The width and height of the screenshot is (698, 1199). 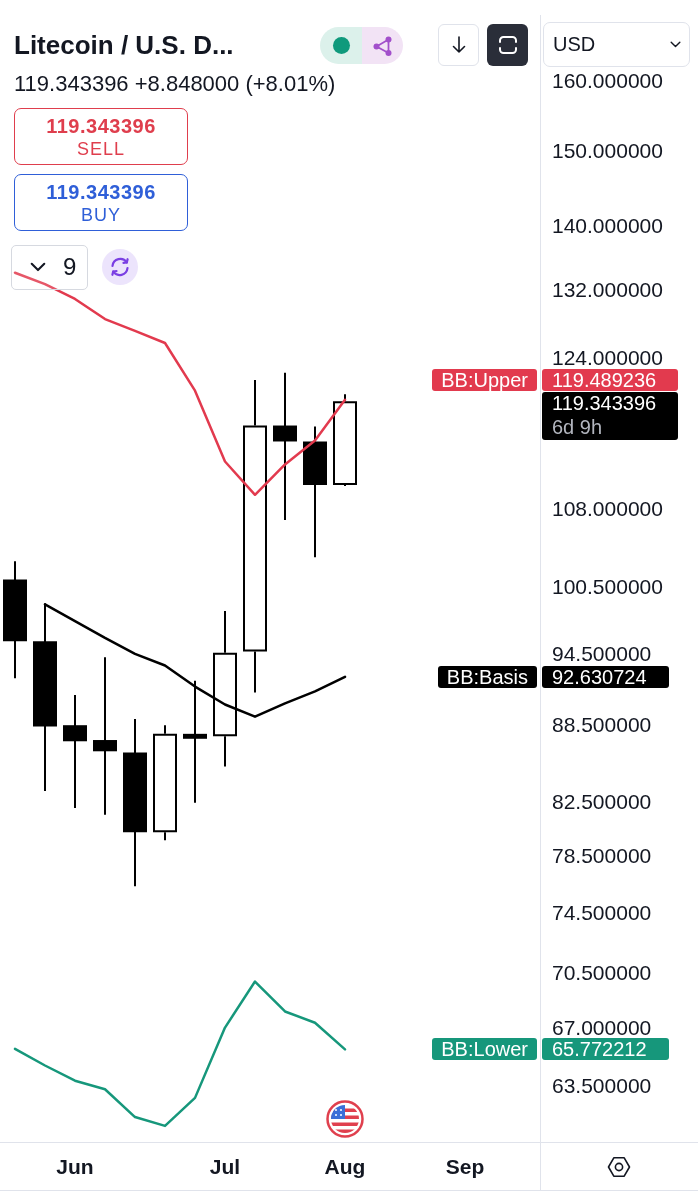 What do you see at coordinates (602, 1086) in the screenshot?
I see `y-tick-label: 63.500000` at bounding box center [602, 1086].